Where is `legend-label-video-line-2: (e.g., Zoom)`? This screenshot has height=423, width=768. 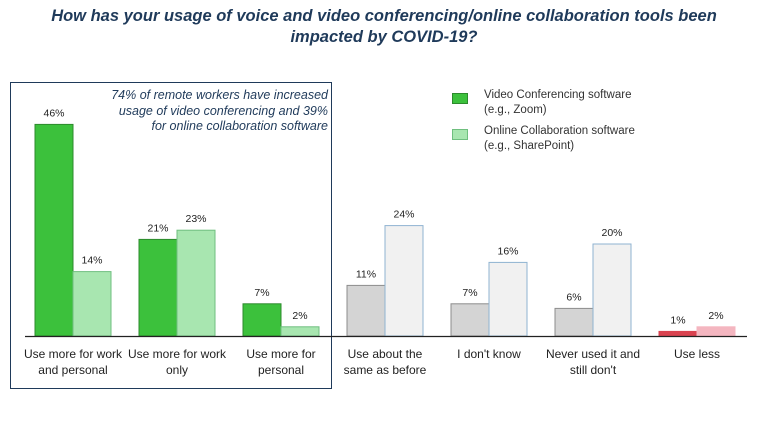
legend-label-video-line-2: (e.g., Zoom) is located at coordinates (515, 110).